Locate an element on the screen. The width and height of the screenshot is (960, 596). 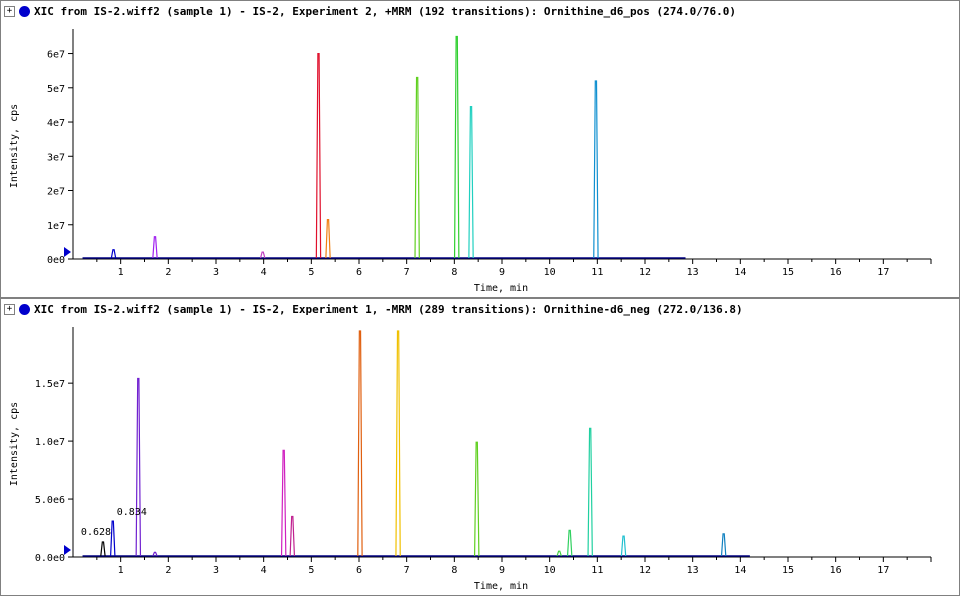
y-tick-label: 2e7 is located at coordinates (56, 192).